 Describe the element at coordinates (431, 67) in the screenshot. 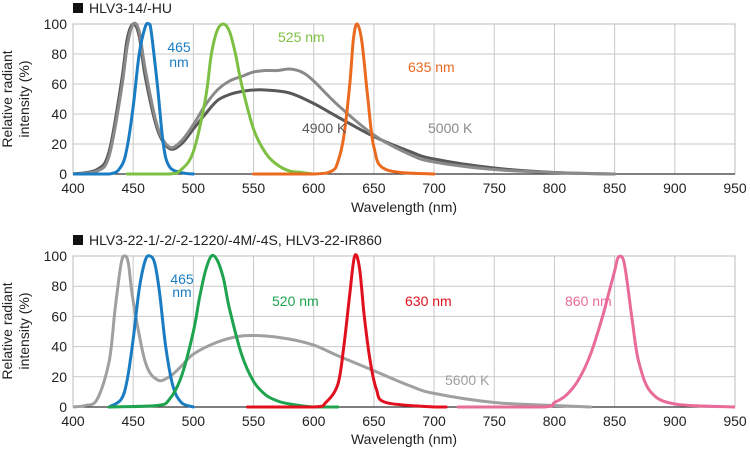

I see `series-label: 635 nm` at that location.